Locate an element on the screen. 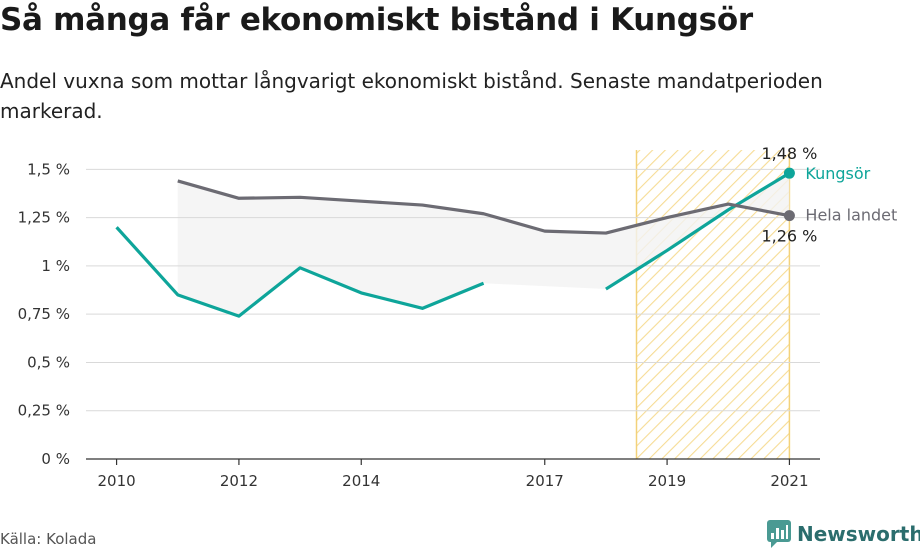 The width and height of the screenshot is (920, 552). x-tick-label: 2021 is located at coordinates (789, 481).